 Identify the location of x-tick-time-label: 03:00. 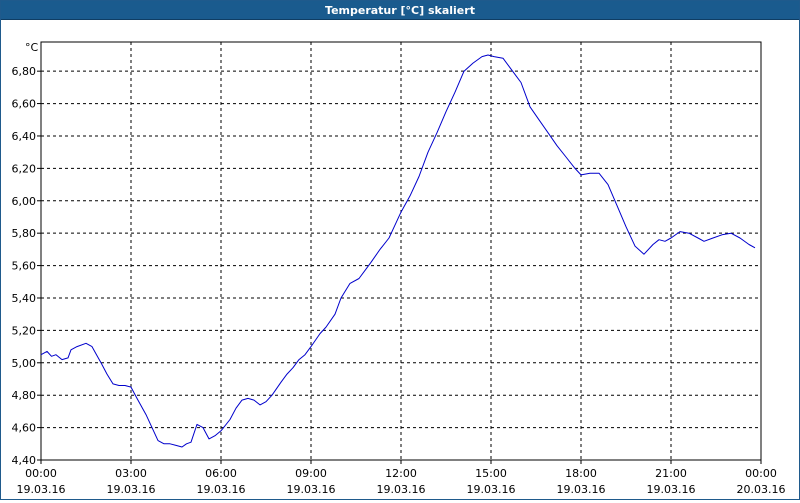
(131, 473).